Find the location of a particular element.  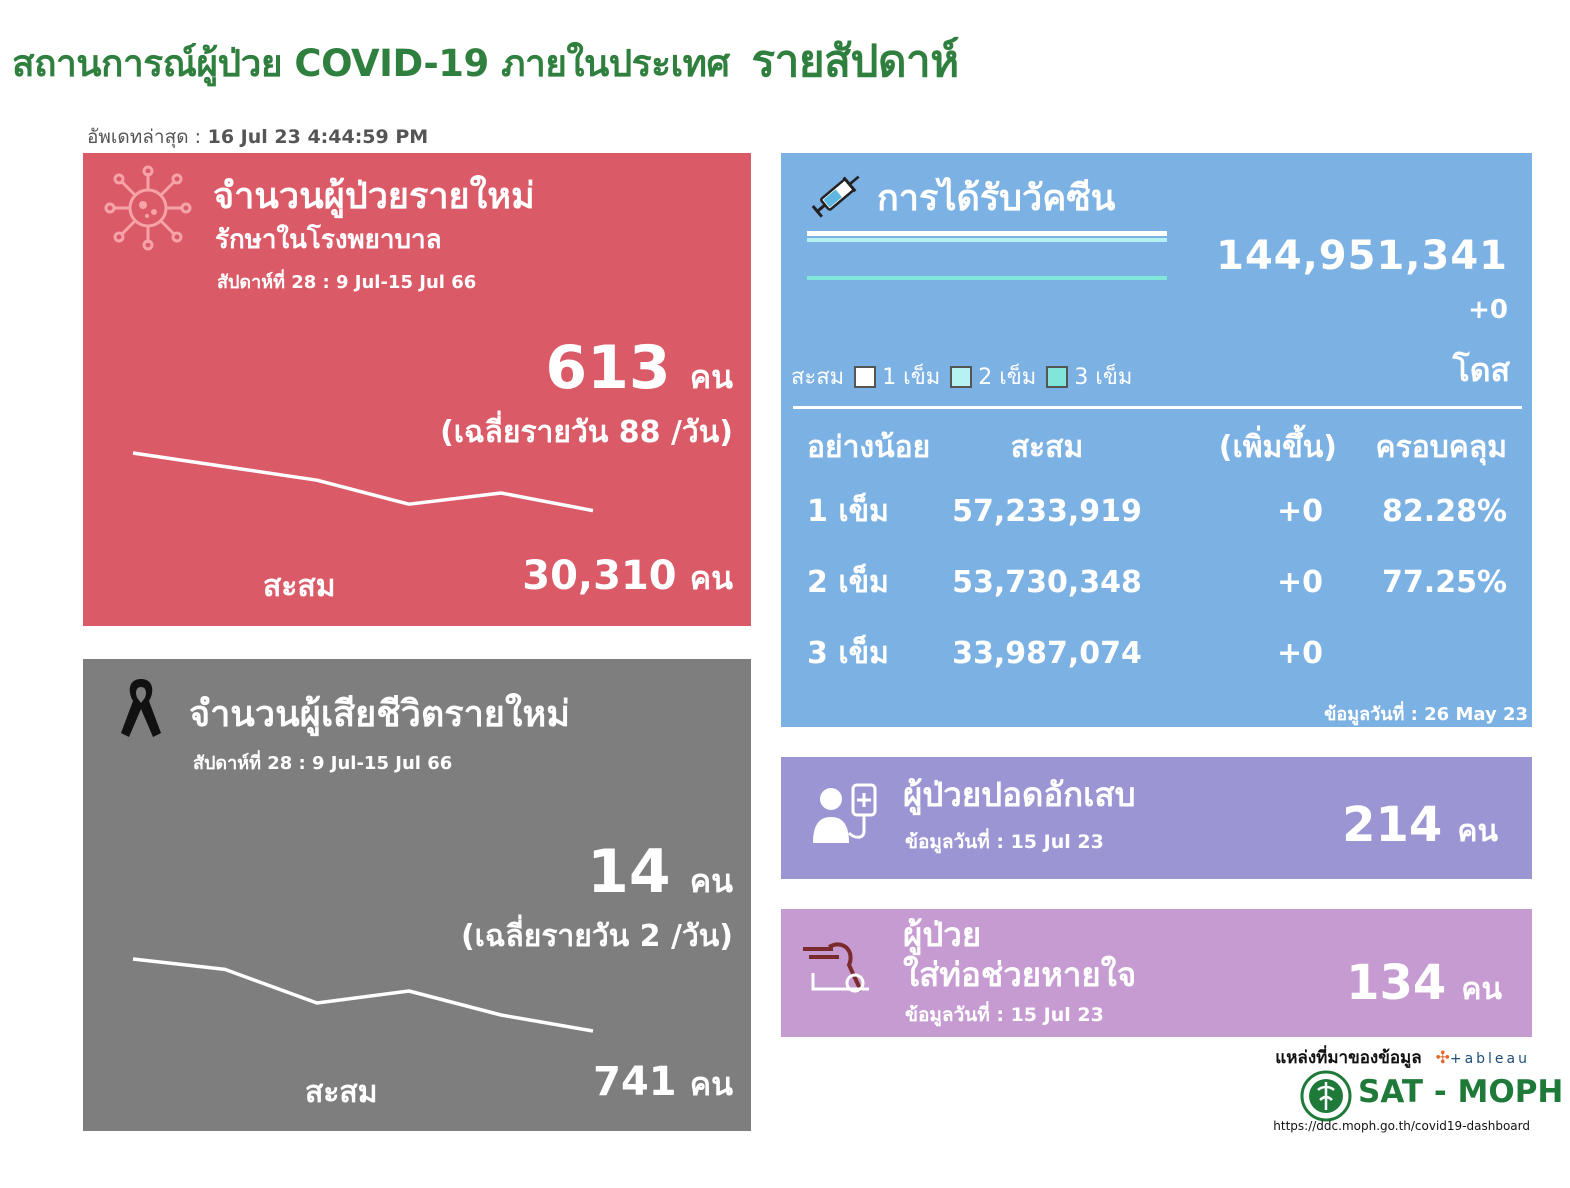

page-title-text: สถานการณ์ผู้ป่วย COVID-19 ภายในประเทศ is located at coordinates (371, 63).